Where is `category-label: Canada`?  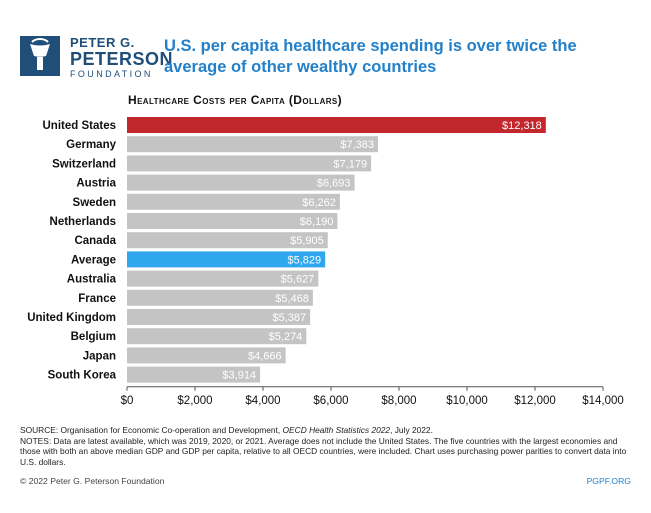 category-label: Canada is located at coordinates (95, 241).